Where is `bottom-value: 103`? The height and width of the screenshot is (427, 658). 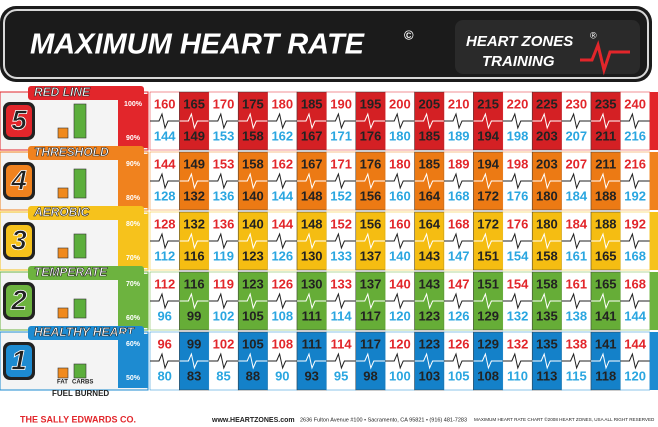 bottom-value: 103 is located at coordinates (429, 375).